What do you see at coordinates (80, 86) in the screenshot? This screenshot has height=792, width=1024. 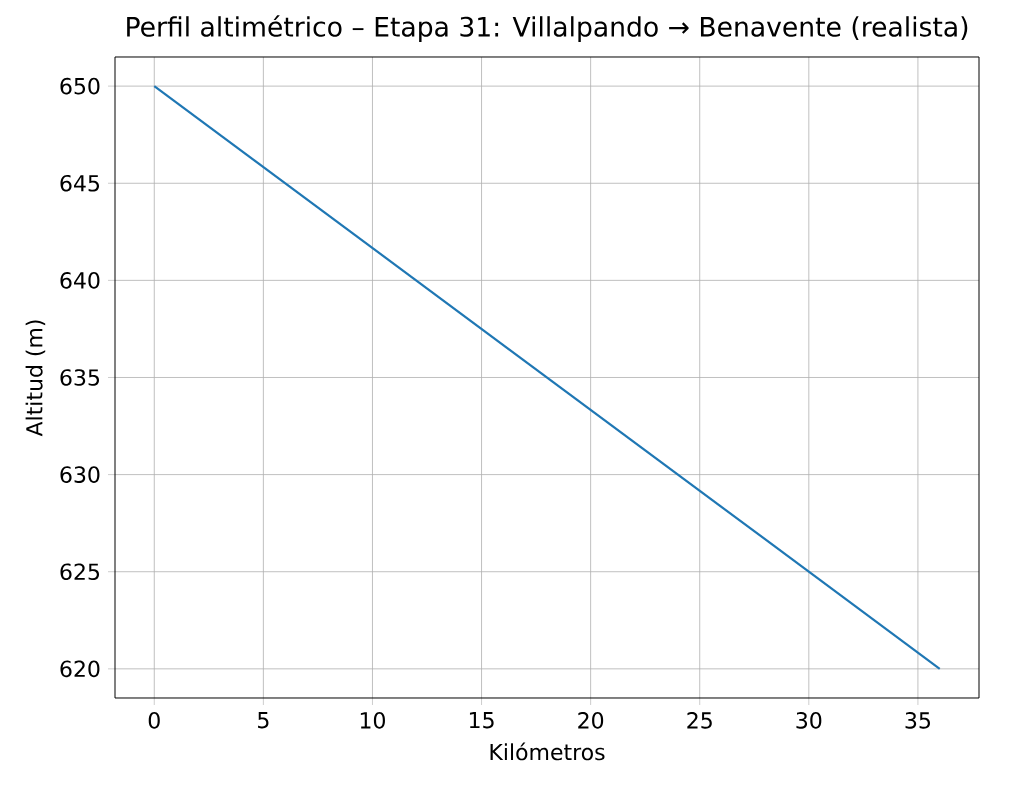 I see `y-tick-label: 650` at bounding box center [80, 86].